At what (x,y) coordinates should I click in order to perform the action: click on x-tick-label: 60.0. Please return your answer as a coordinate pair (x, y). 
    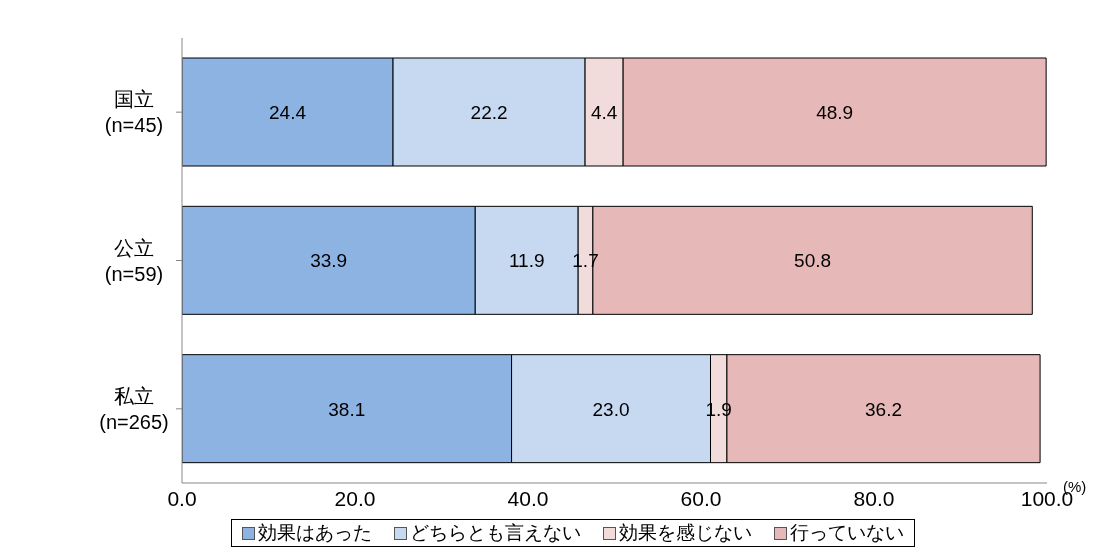
    Looking at the image, I should click on (701, 498).